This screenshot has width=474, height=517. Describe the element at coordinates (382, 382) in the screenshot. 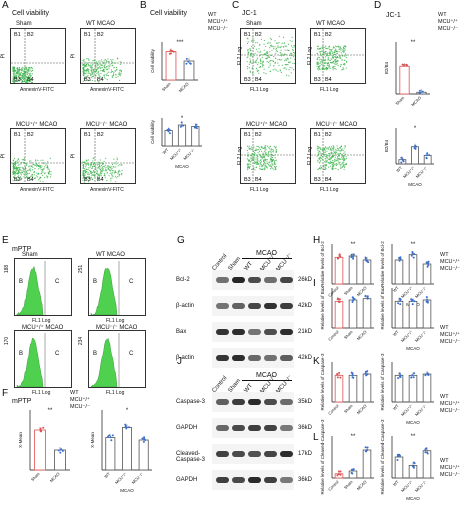

I see `y-axis-label: Relative levels of Caspase-3` at that location.